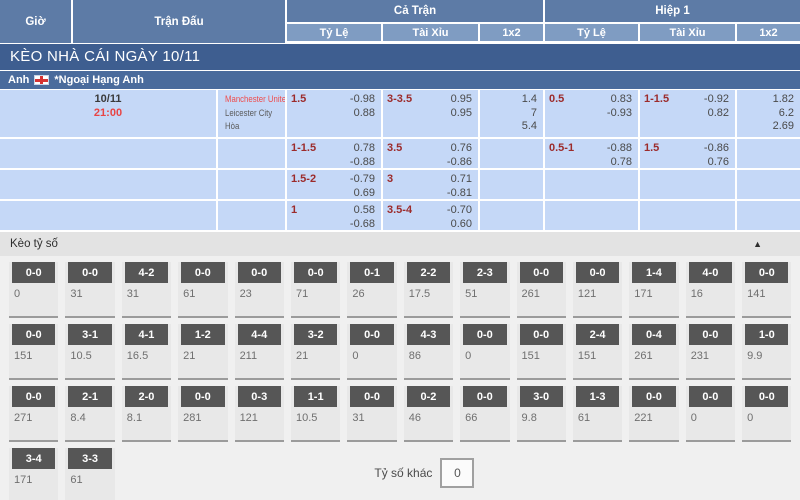 This screenshot has width=800, height=500. Describe the element at coordinates (541, 290) in the screenshot. I see `score-cell: 0-0 261` at that location.